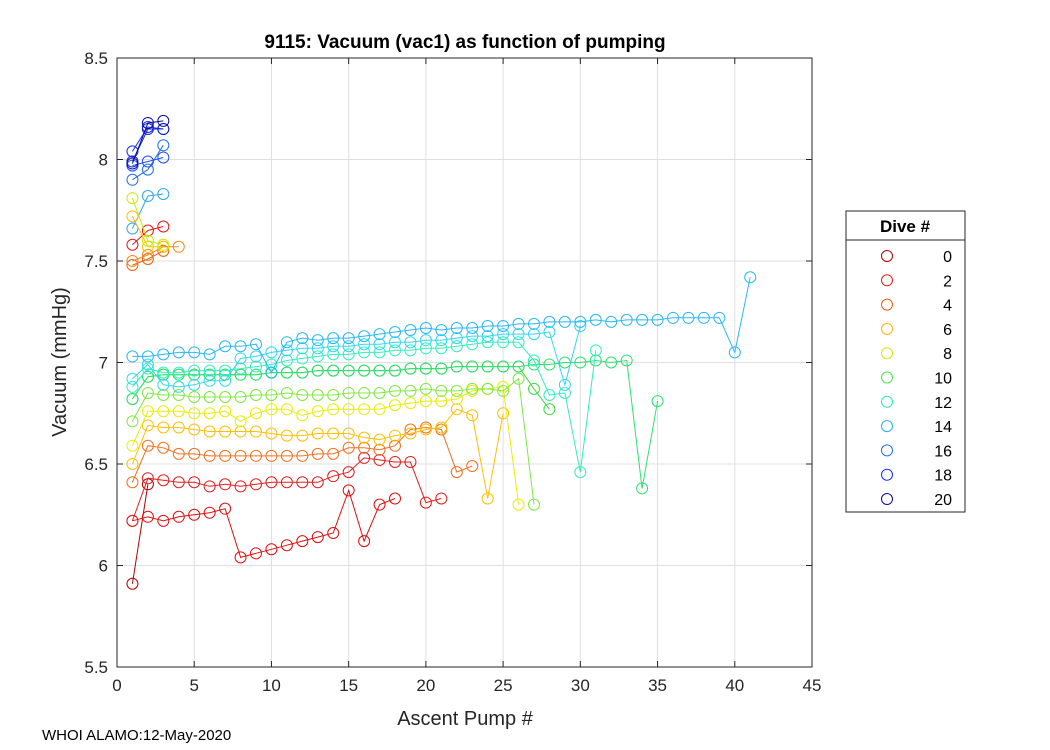 The height and width of the screenshot is (750, 1050). What do you see at coordinates (193, 685) in the screenshot?
I see `x-tick-label: 5` at bounding box center [193, 685].